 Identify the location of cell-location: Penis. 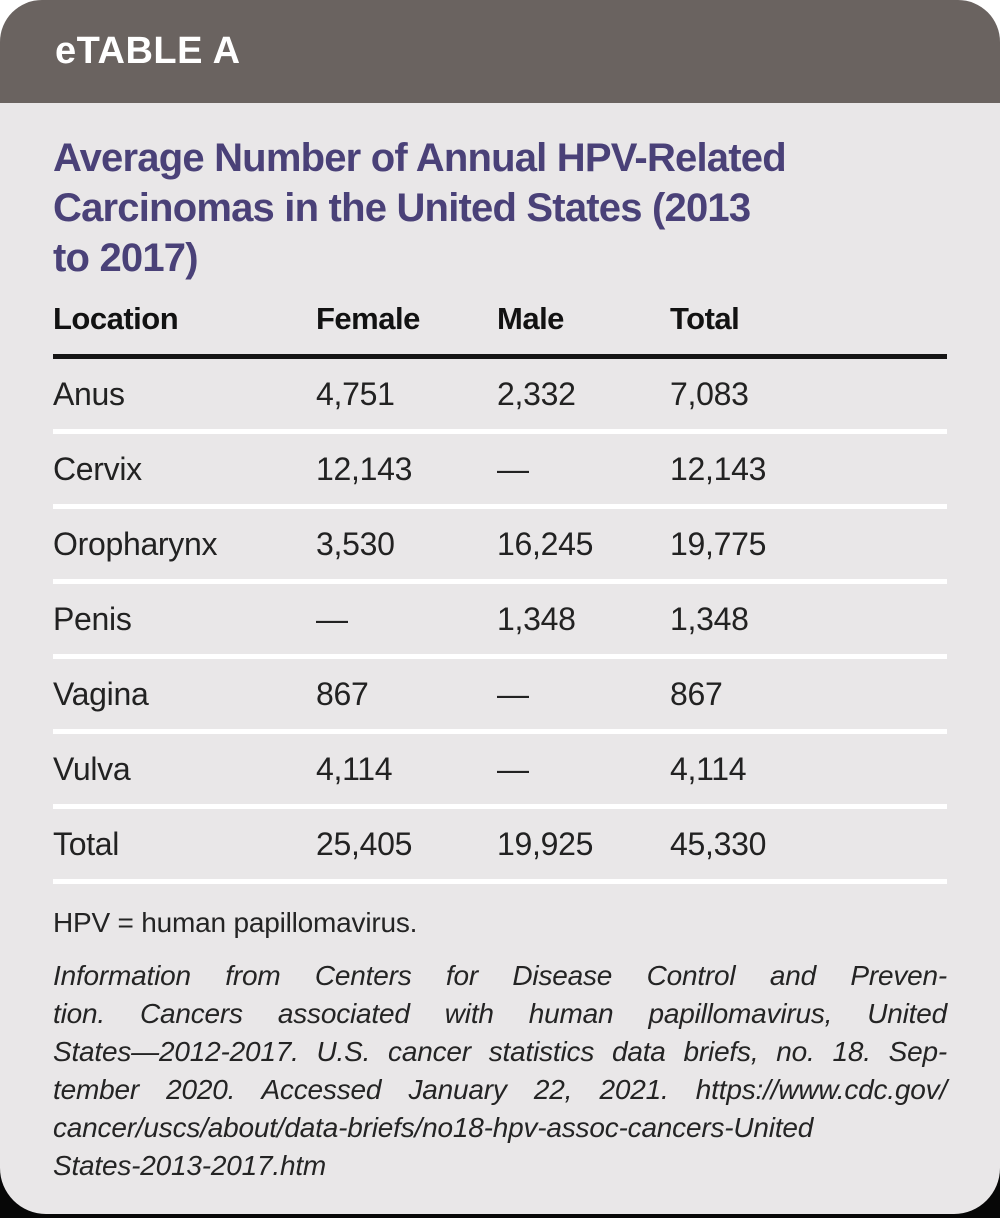
(92, 618).